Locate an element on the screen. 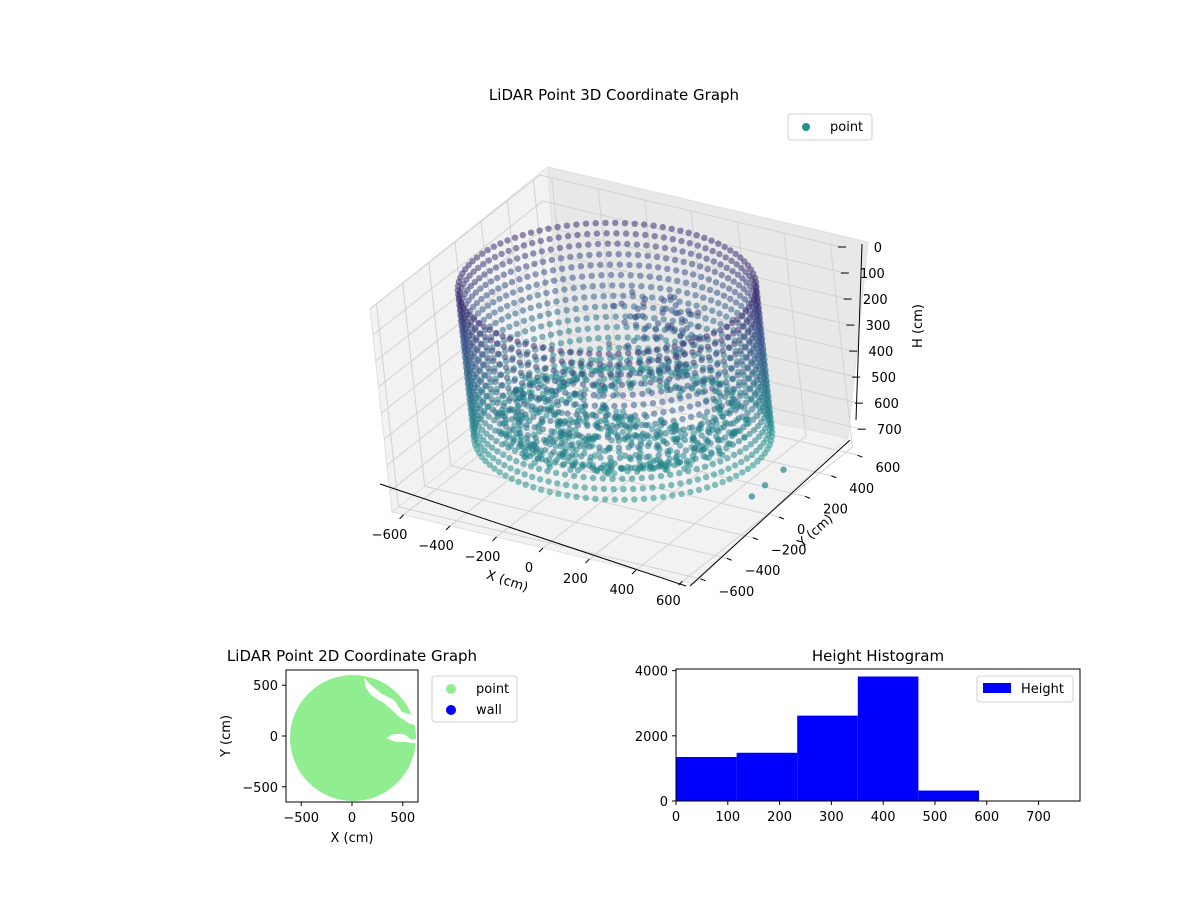 This screenshot has width=1200, height=900. x-tick-mark is located at coordinates (494, 539).